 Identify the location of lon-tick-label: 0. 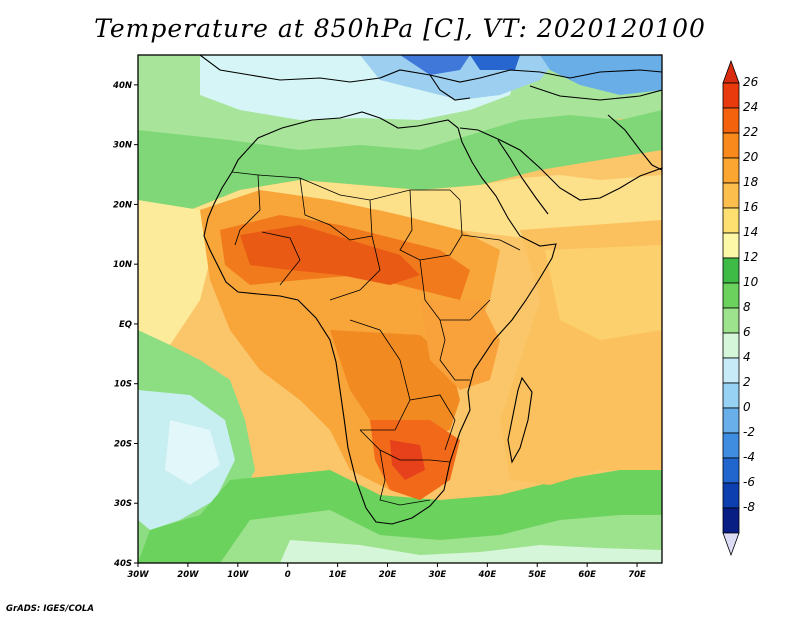
(288, 575).